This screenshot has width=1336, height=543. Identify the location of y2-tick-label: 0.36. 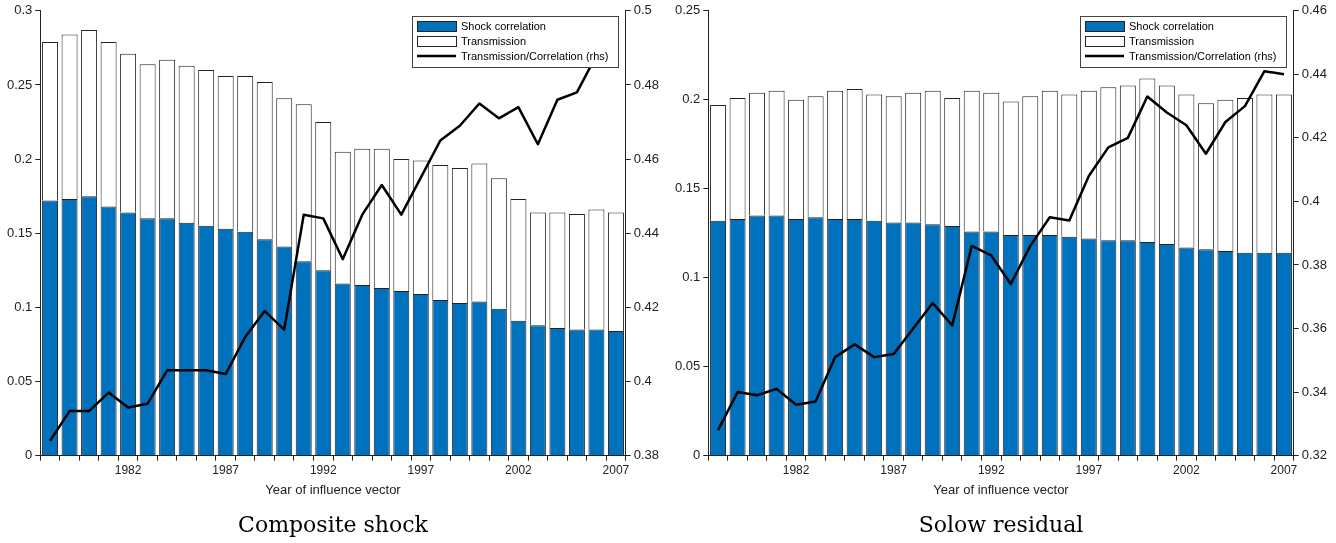
(1314, 328).